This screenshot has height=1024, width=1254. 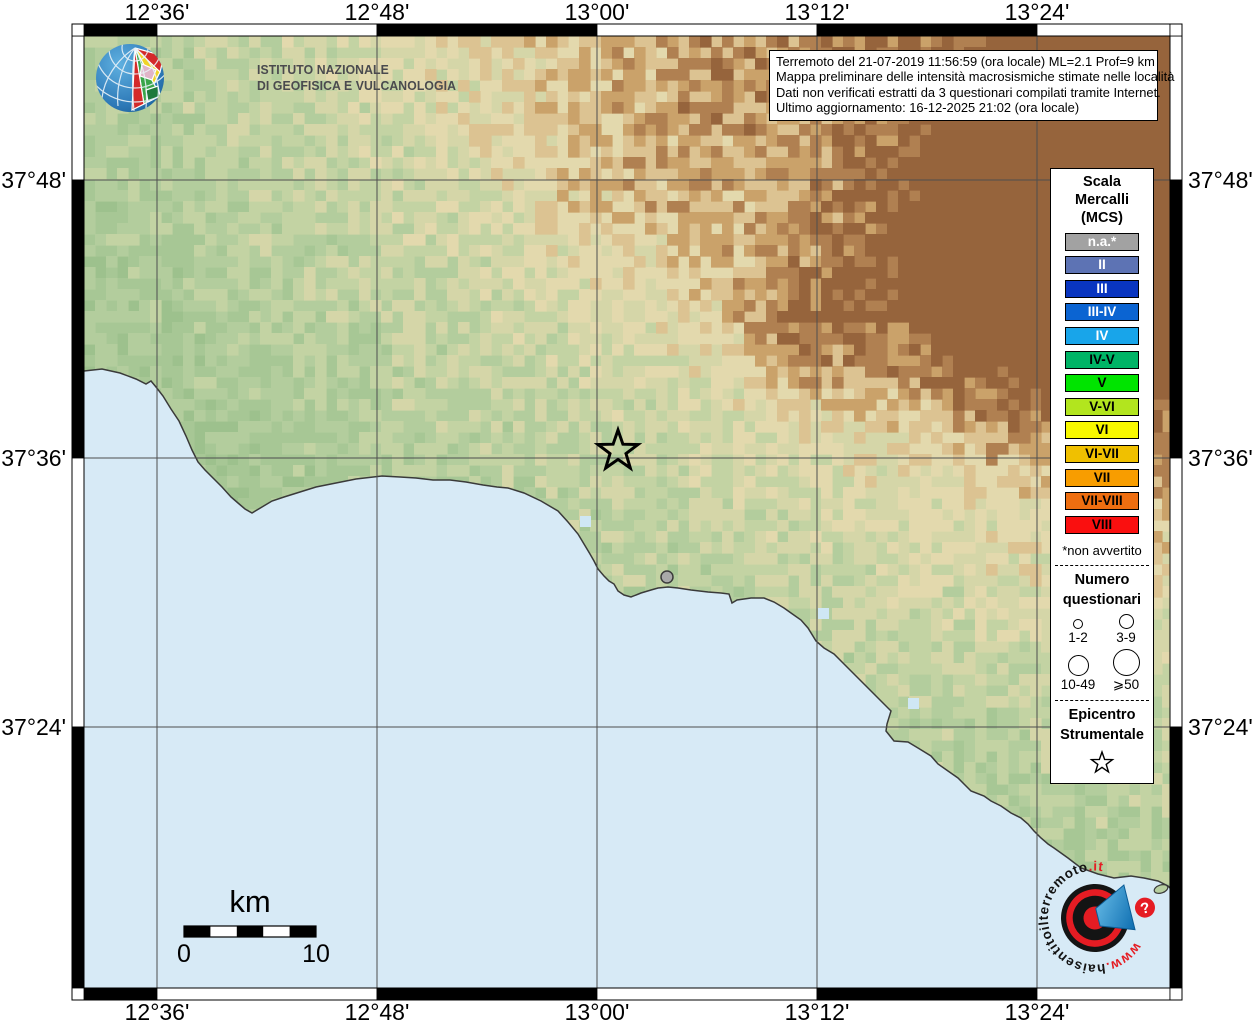 I want to click on epicenter-title-line1: Epicentro, so click(x=1102, y=714).